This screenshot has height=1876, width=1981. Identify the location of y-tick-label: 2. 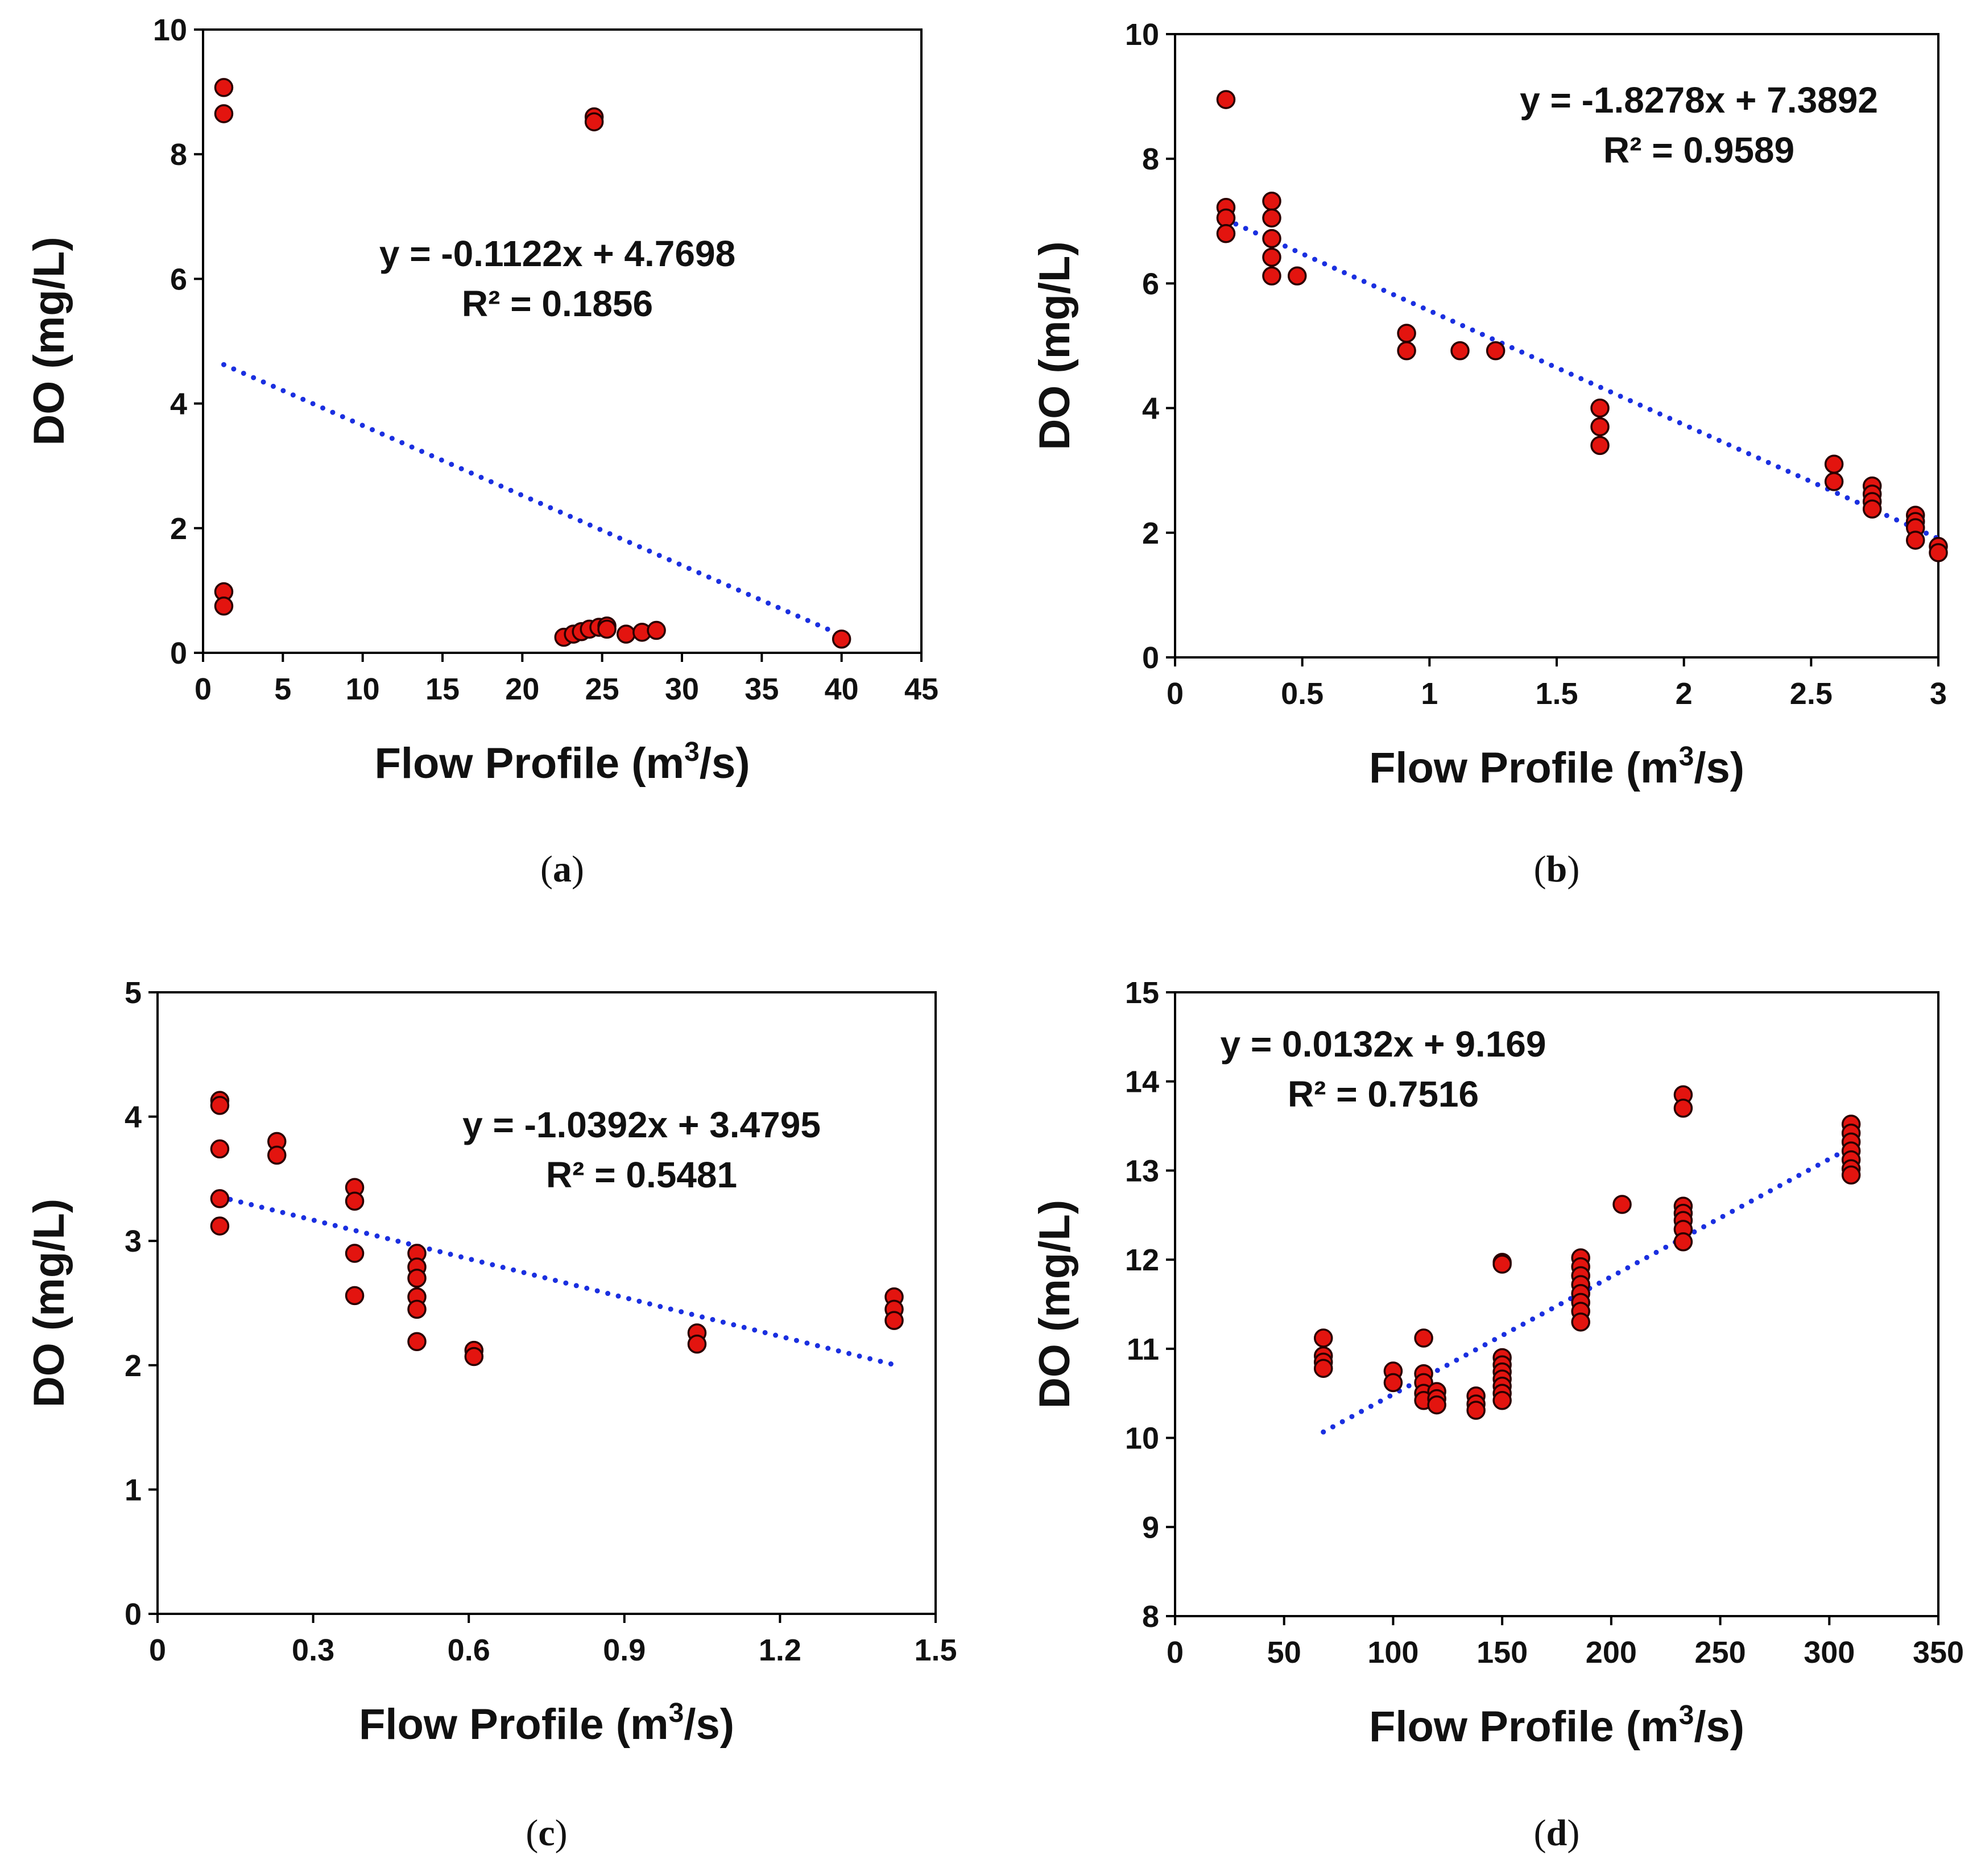
(133, 1366).